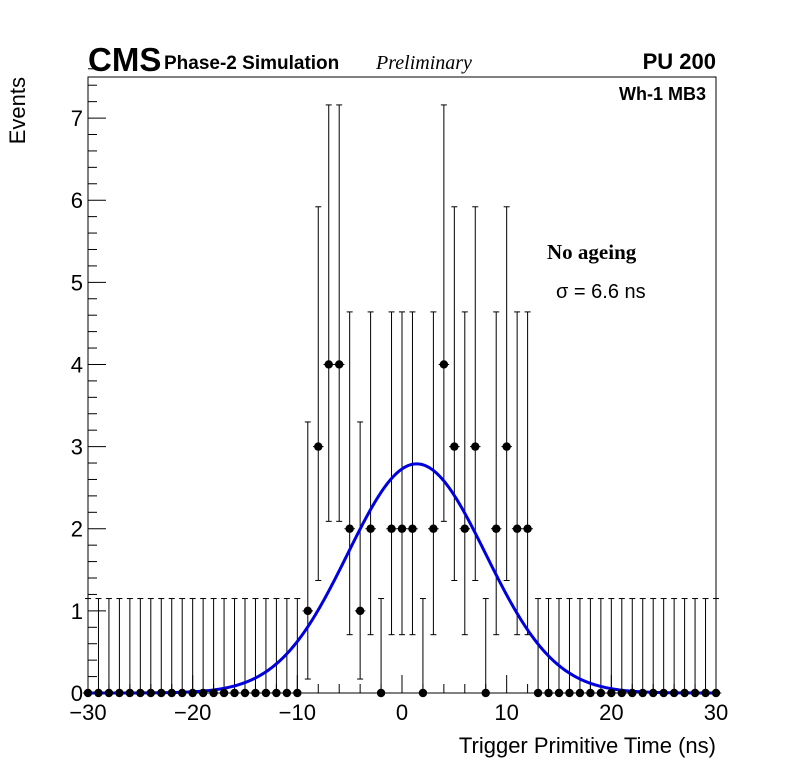  Describe the element at coordinates (77, 282) in the screenshot. I see `y-tick-label: 5` at that location.